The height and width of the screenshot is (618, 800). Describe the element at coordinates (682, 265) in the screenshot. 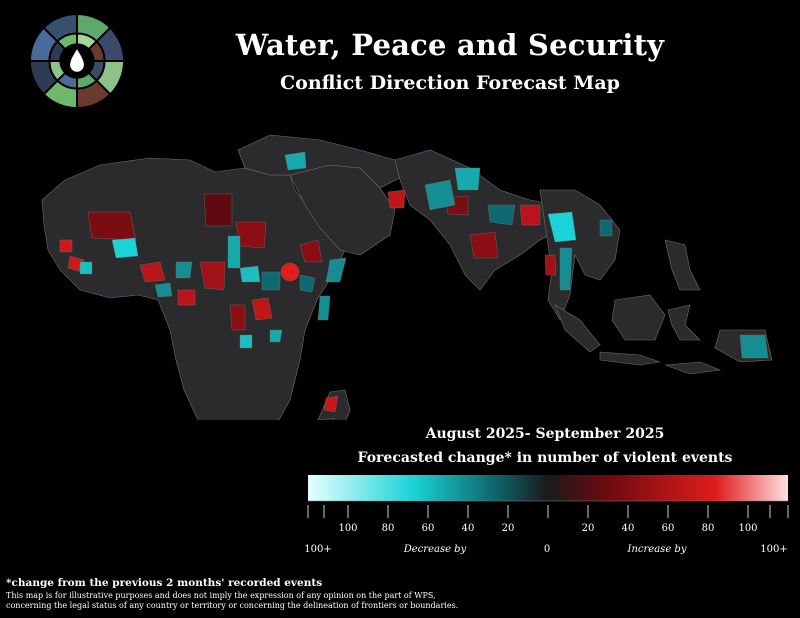

I see `philippines` at that location.